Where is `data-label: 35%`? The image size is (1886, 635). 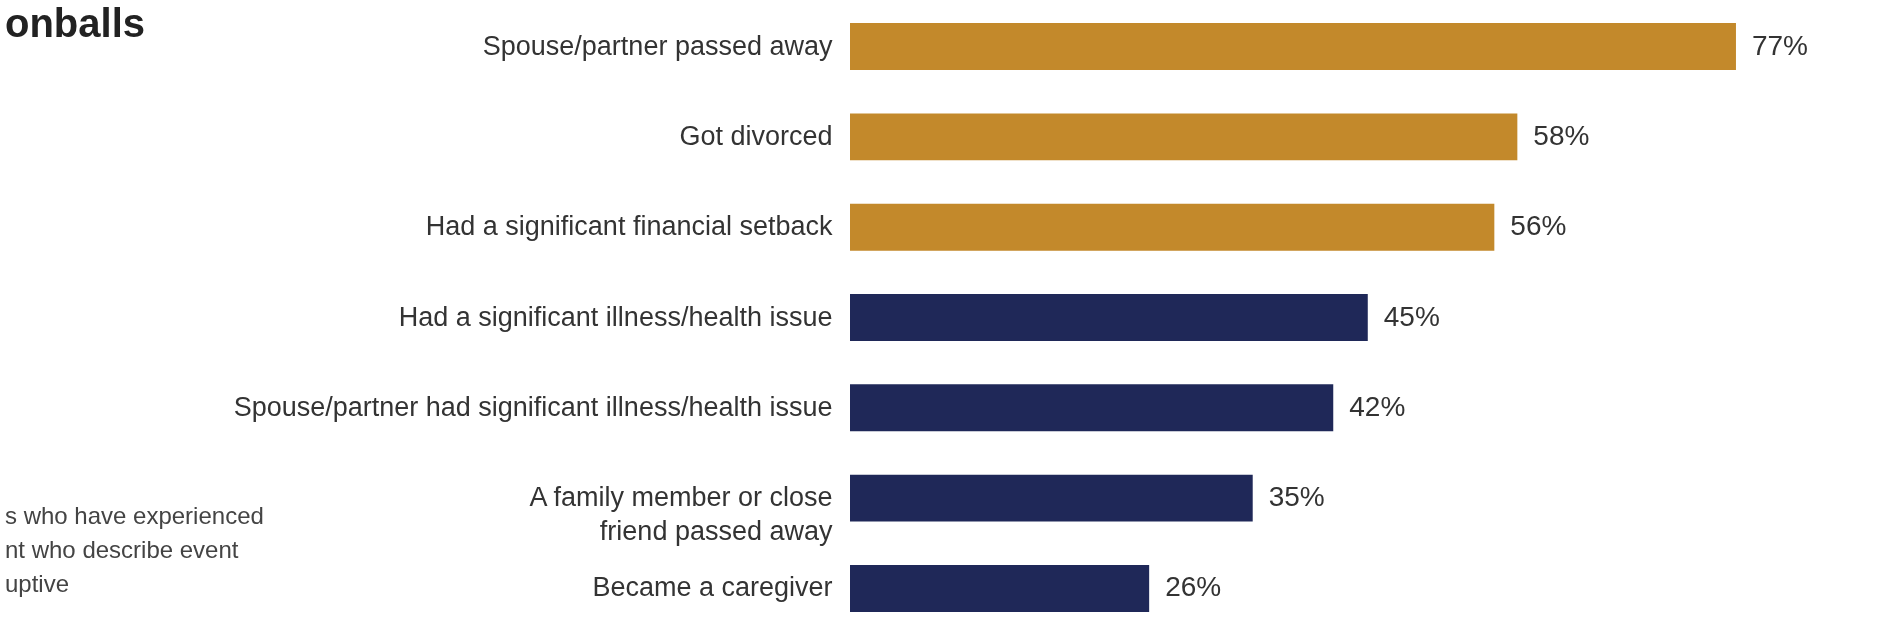
data-label: 35% is located at coordinates (1296, 497).